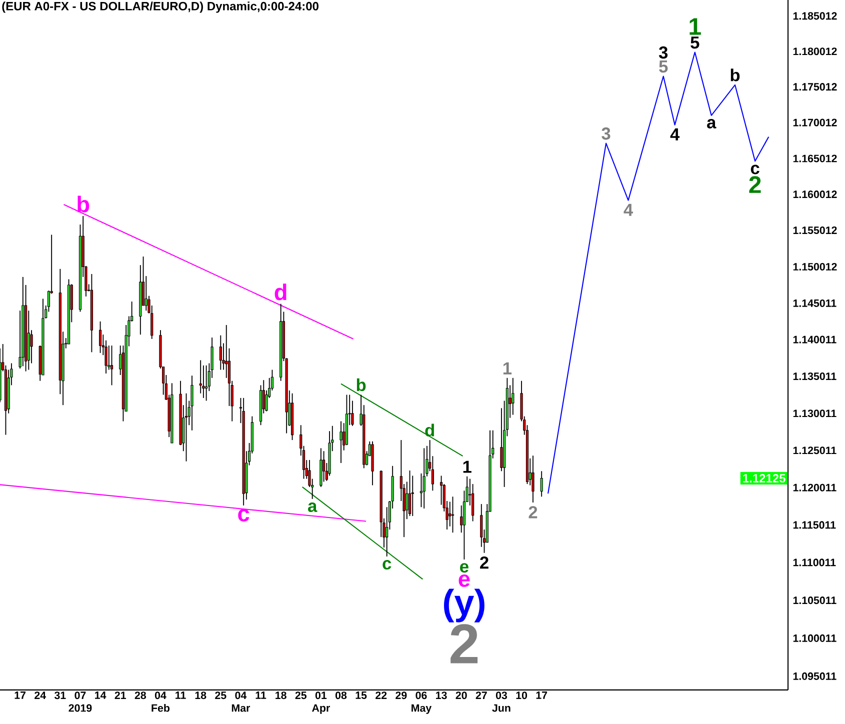  I want to click on y-tick-label: 1.115011, so click(814, 525).